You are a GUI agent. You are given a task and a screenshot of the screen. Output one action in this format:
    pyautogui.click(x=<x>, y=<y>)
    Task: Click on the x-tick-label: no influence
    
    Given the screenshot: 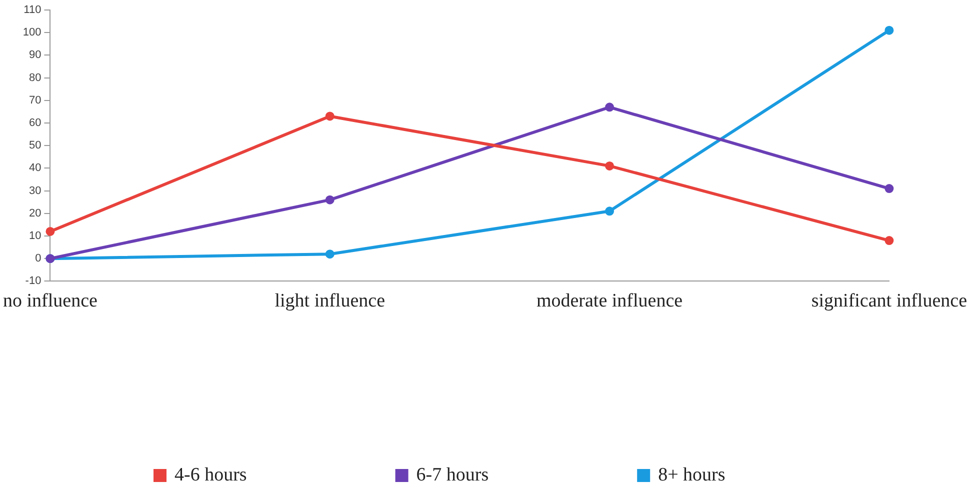 What is the action you would take?
    pyautogui.click(x=50, y=301)
    